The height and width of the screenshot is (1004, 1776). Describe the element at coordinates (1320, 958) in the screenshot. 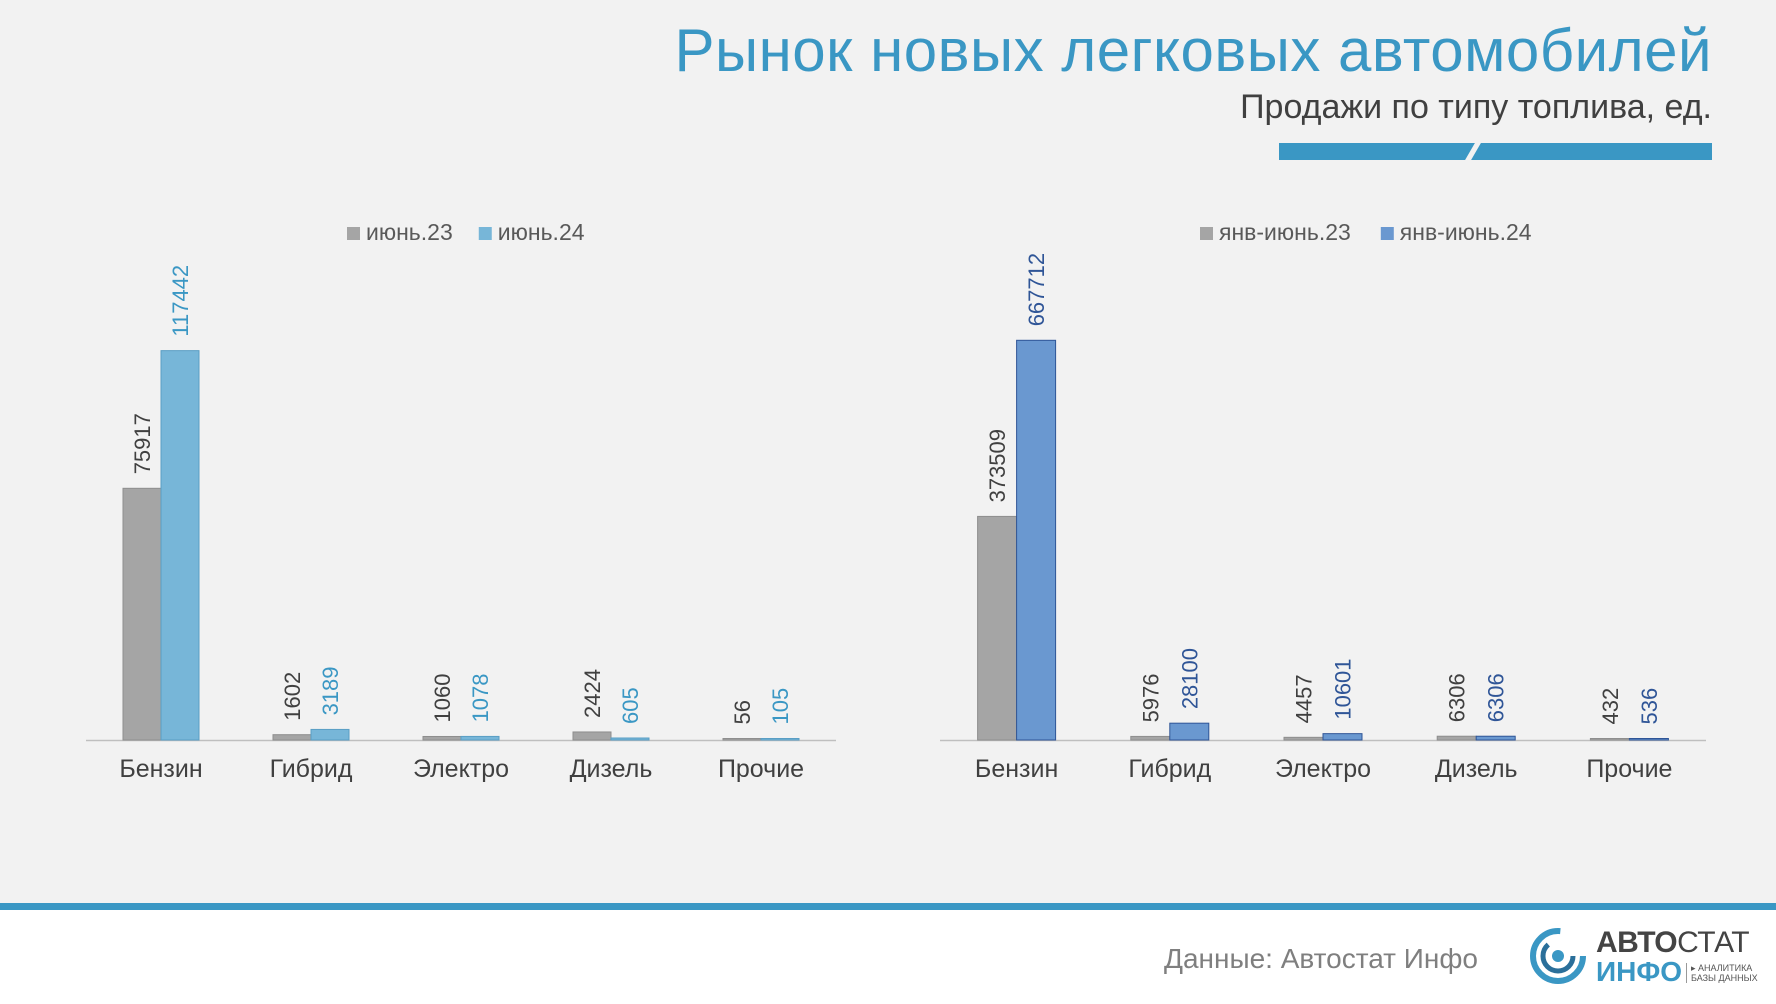

I see `data-source: Данные: Автостат Инфо` at that location.